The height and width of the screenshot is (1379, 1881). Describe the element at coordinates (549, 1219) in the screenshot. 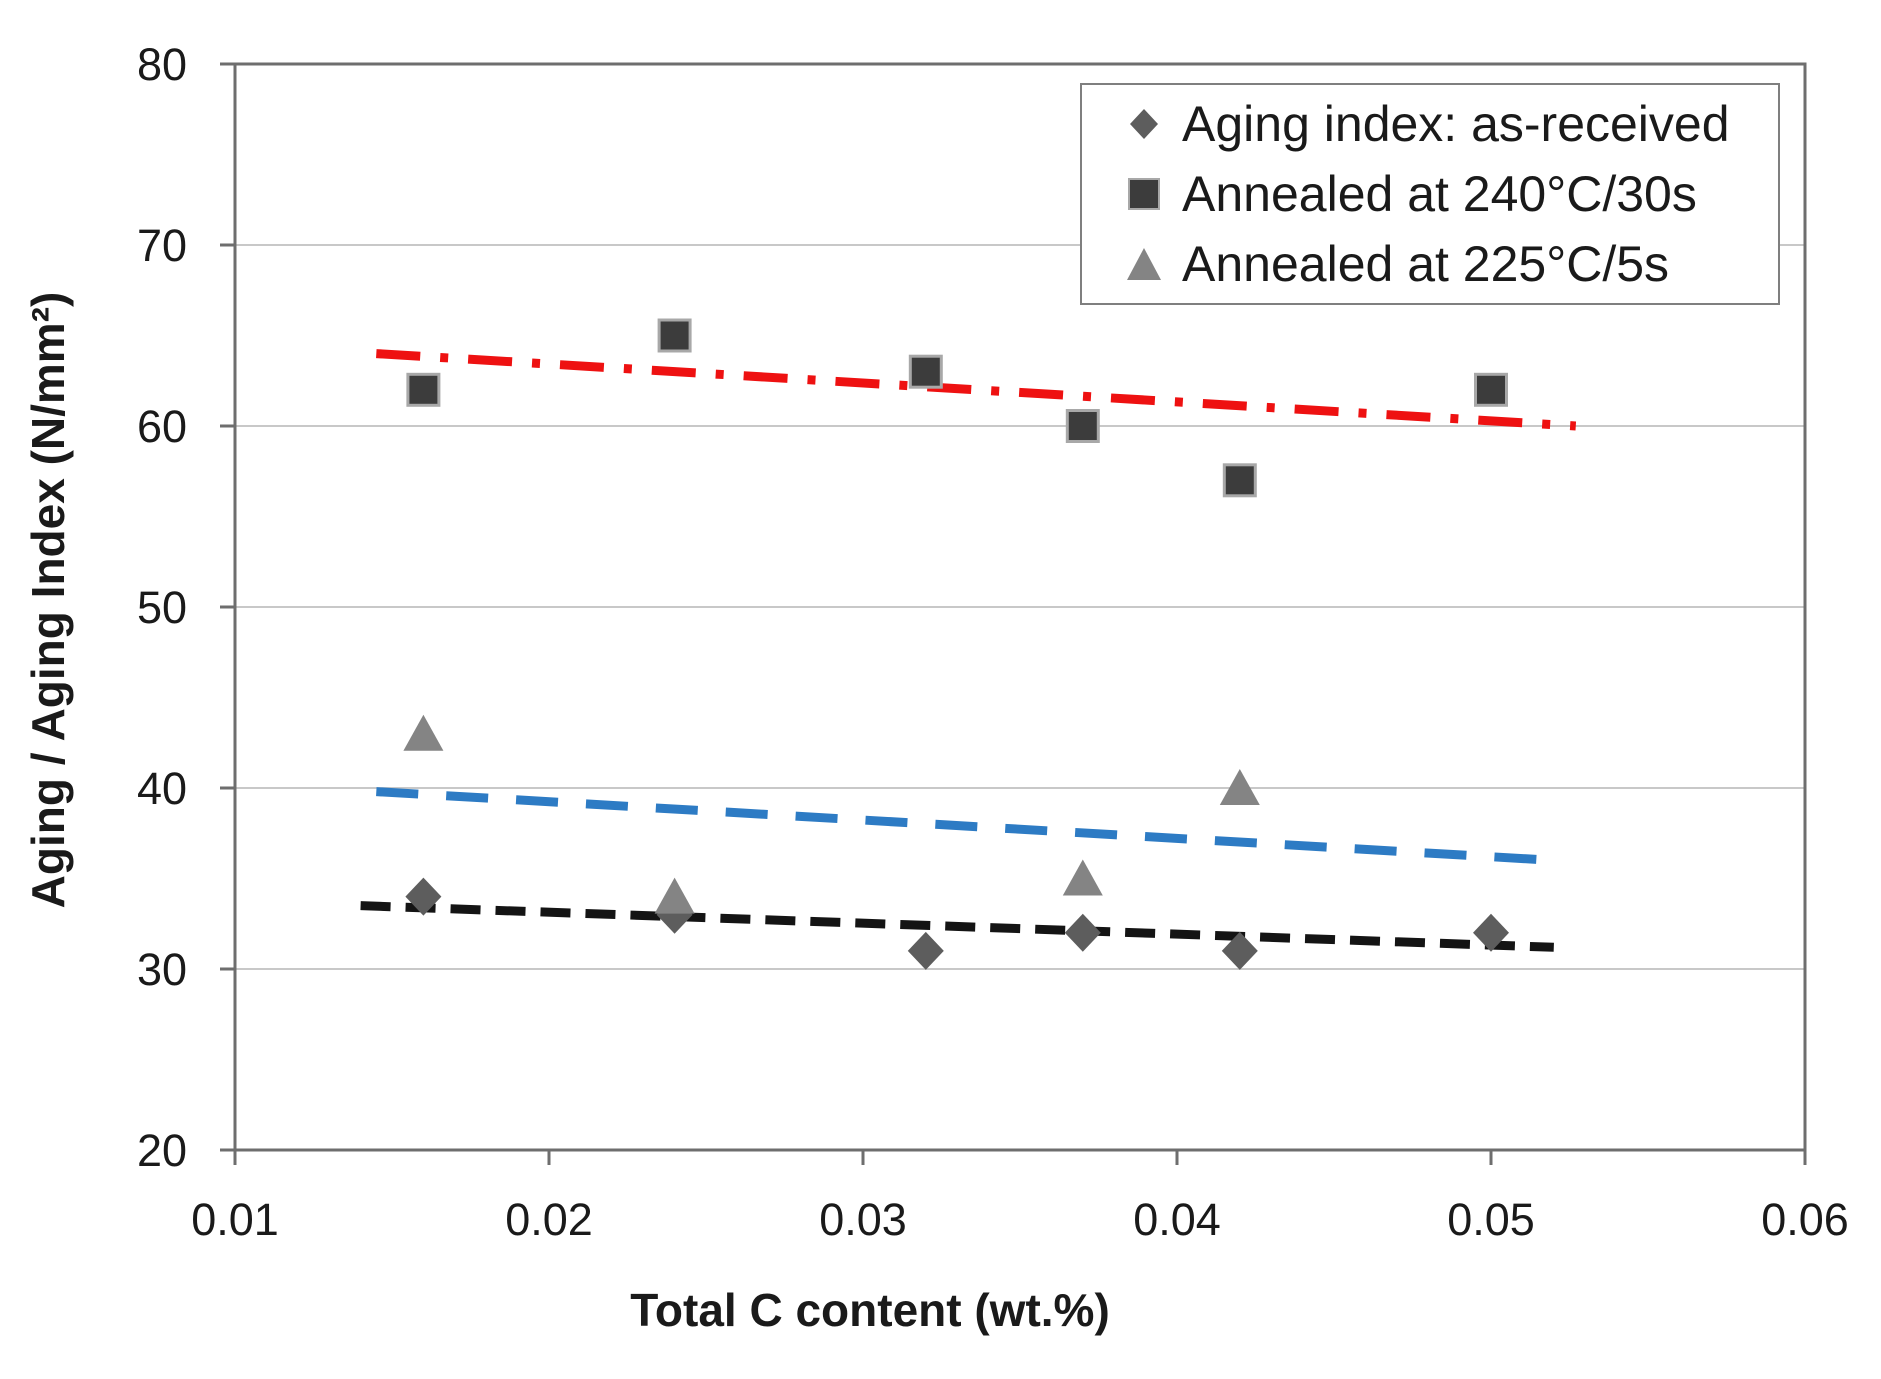

I see `x-tick-label: 0.02` at that location.